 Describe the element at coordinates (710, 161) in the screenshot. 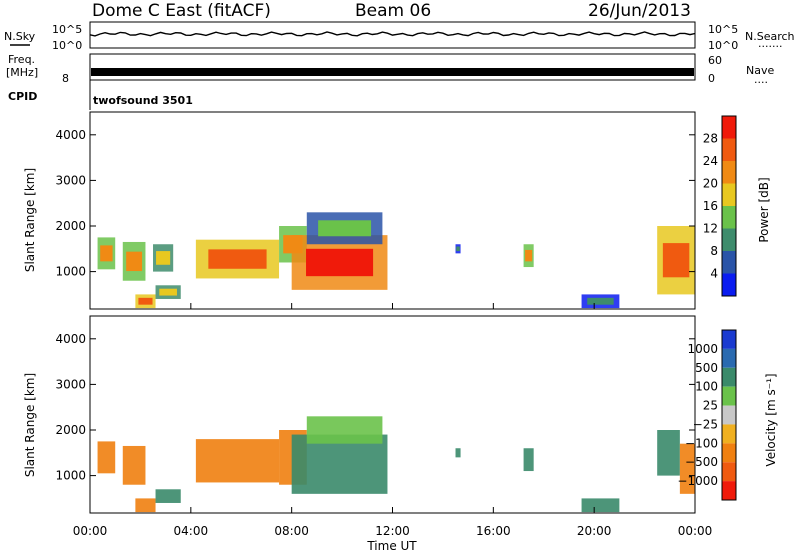

I see `power-colorbar-tick-5: 24` at that location.